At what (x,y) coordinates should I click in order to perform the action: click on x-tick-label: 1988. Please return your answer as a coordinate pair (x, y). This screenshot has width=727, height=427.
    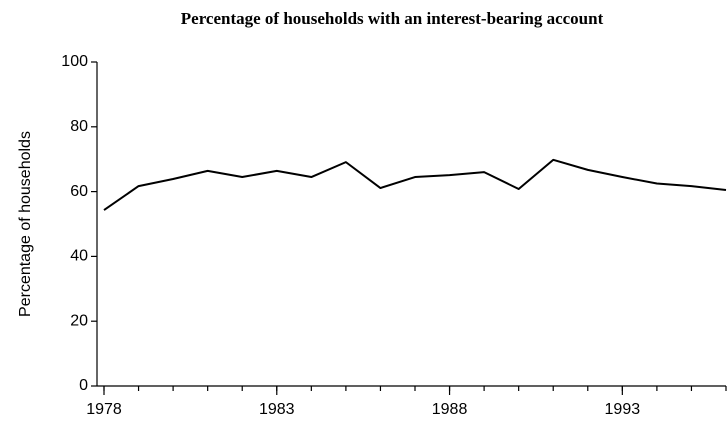
    Looking at the image, I should click on (450, 409).